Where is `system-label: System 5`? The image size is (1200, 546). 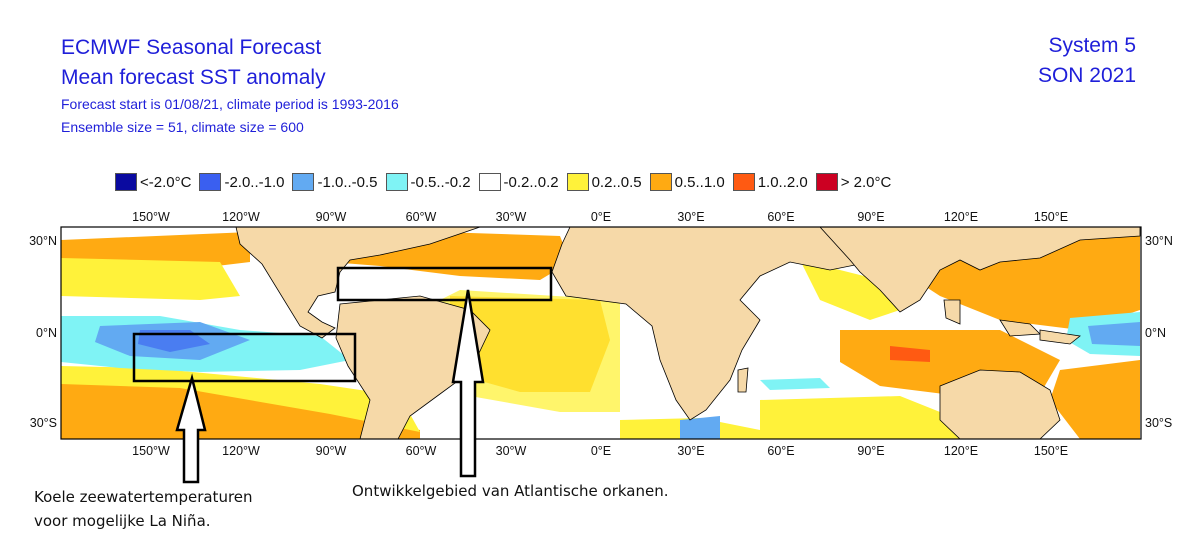 system-label: System 5 is located at coordinates (1092, 45).